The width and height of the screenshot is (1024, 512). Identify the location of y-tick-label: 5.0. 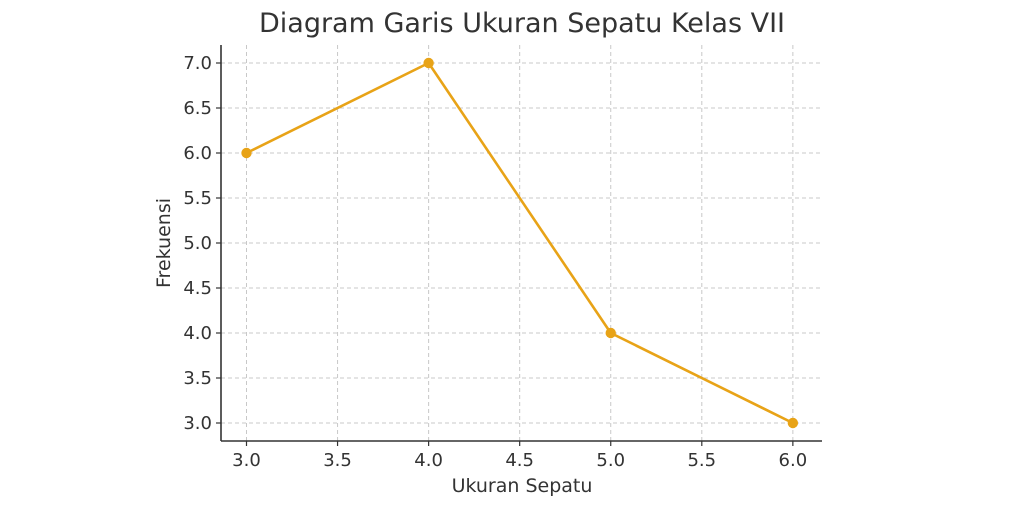
(197, 243).